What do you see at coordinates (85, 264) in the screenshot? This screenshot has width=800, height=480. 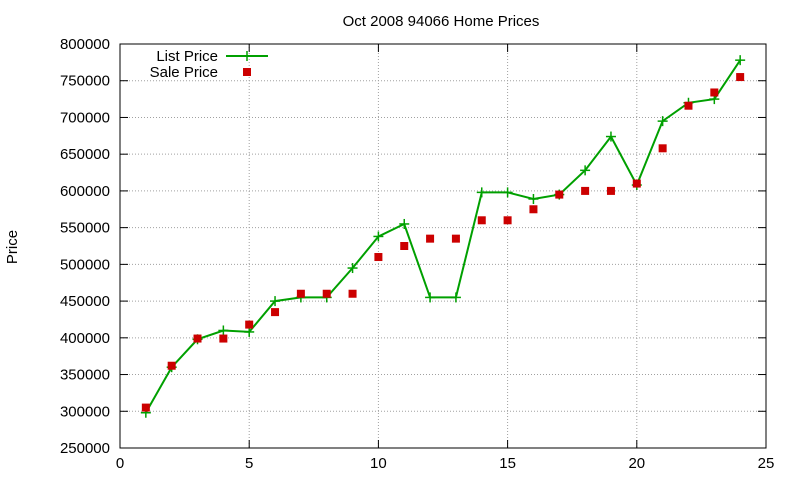 I see `y-tick-label: 500000` at bounding box center [85, 264].